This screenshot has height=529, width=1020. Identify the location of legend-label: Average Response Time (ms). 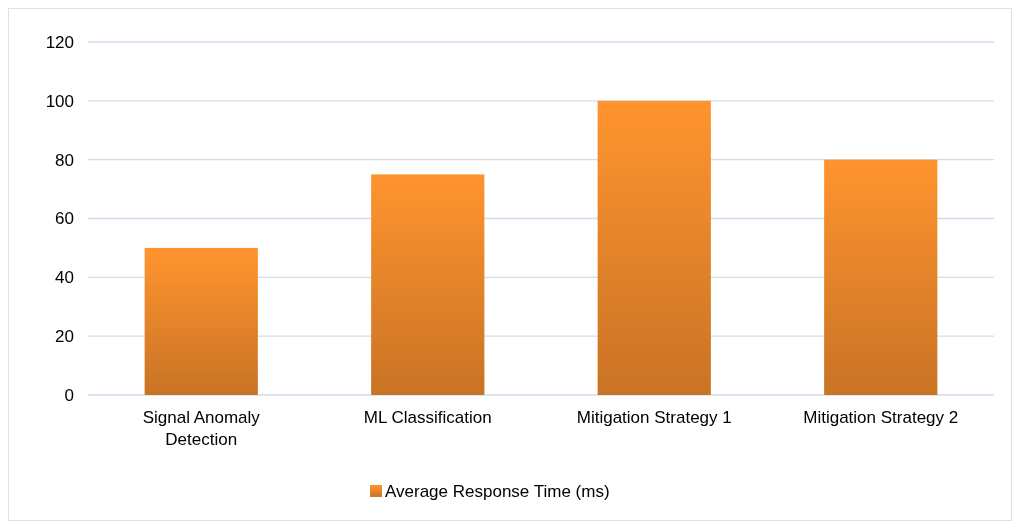
(497, 491).